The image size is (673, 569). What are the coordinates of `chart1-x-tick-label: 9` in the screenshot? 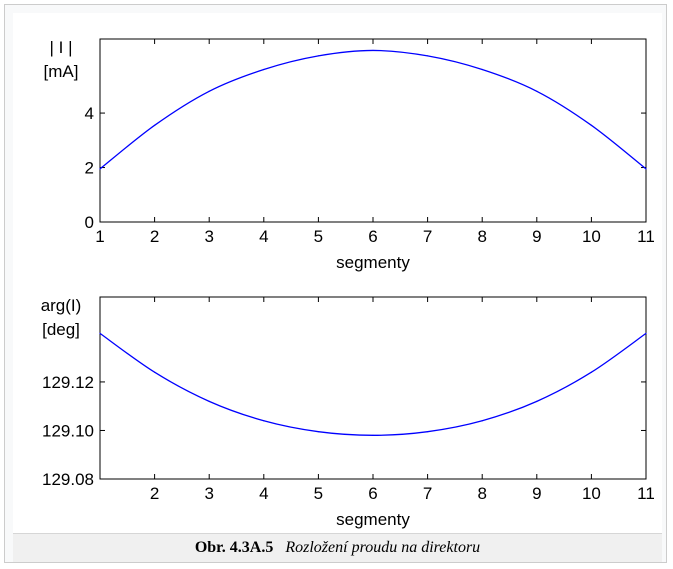 It's located at (536, 236).